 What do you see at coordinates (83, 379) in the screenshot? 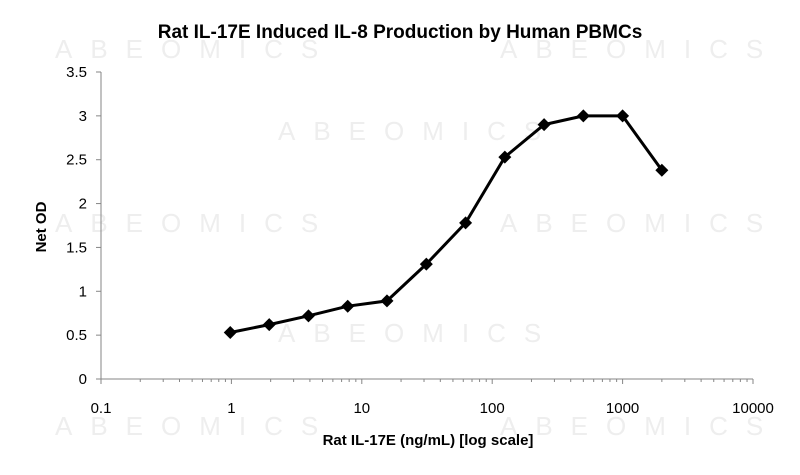
I see `y-tick-label: 0` at bounding box center [83, 379].